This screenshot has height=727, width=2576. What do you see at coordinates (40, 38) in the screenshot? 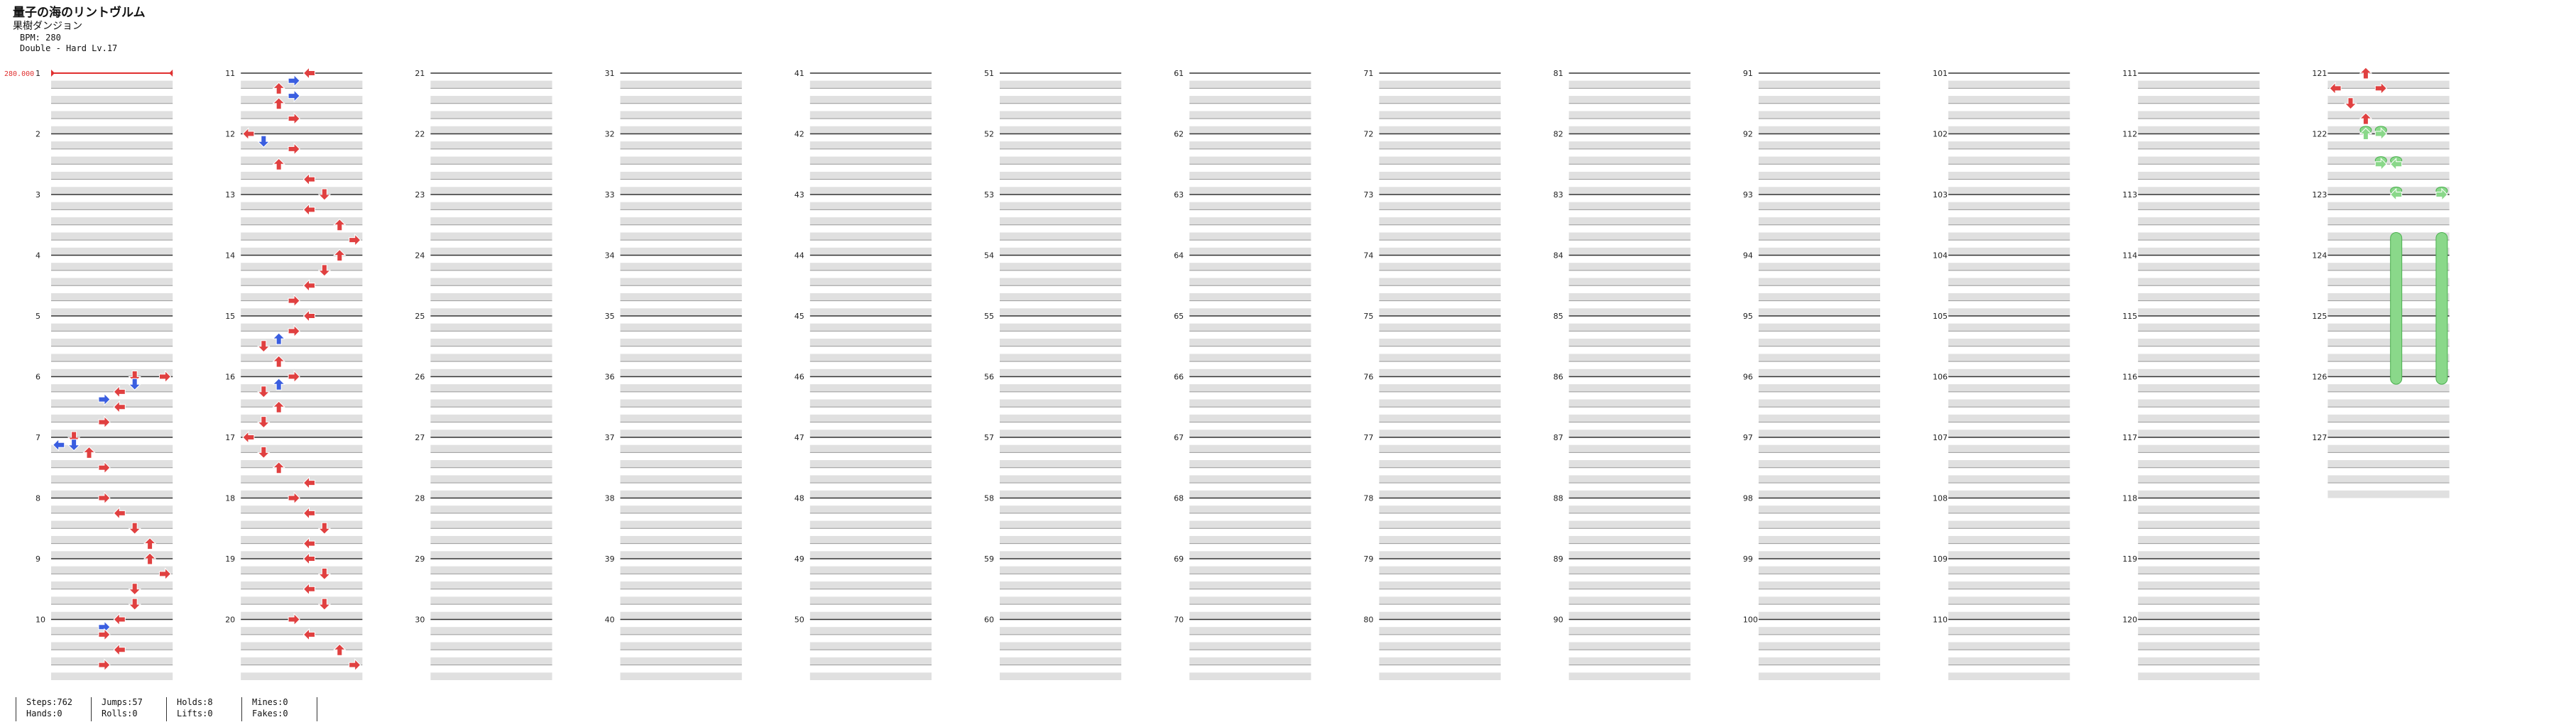
I see `song-bpm: BPM: 280` at bounding box center [40, 38].